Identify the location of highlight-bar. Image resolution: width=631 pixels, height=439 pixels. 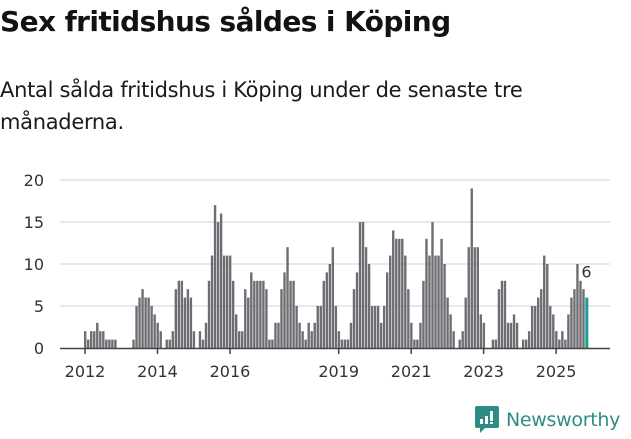
(587, 322).